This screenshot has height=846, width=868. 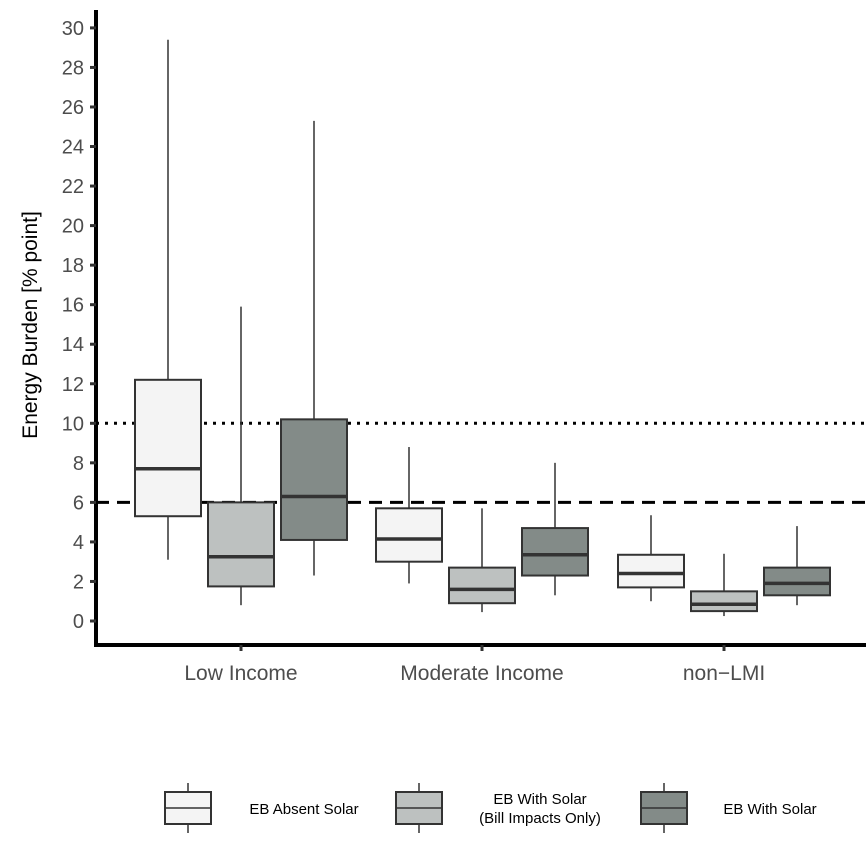 What do you see at coordinates (240, 673) in the screenshot?
I see `x-tick-label: Low Income` at bounding box center [240, 673].